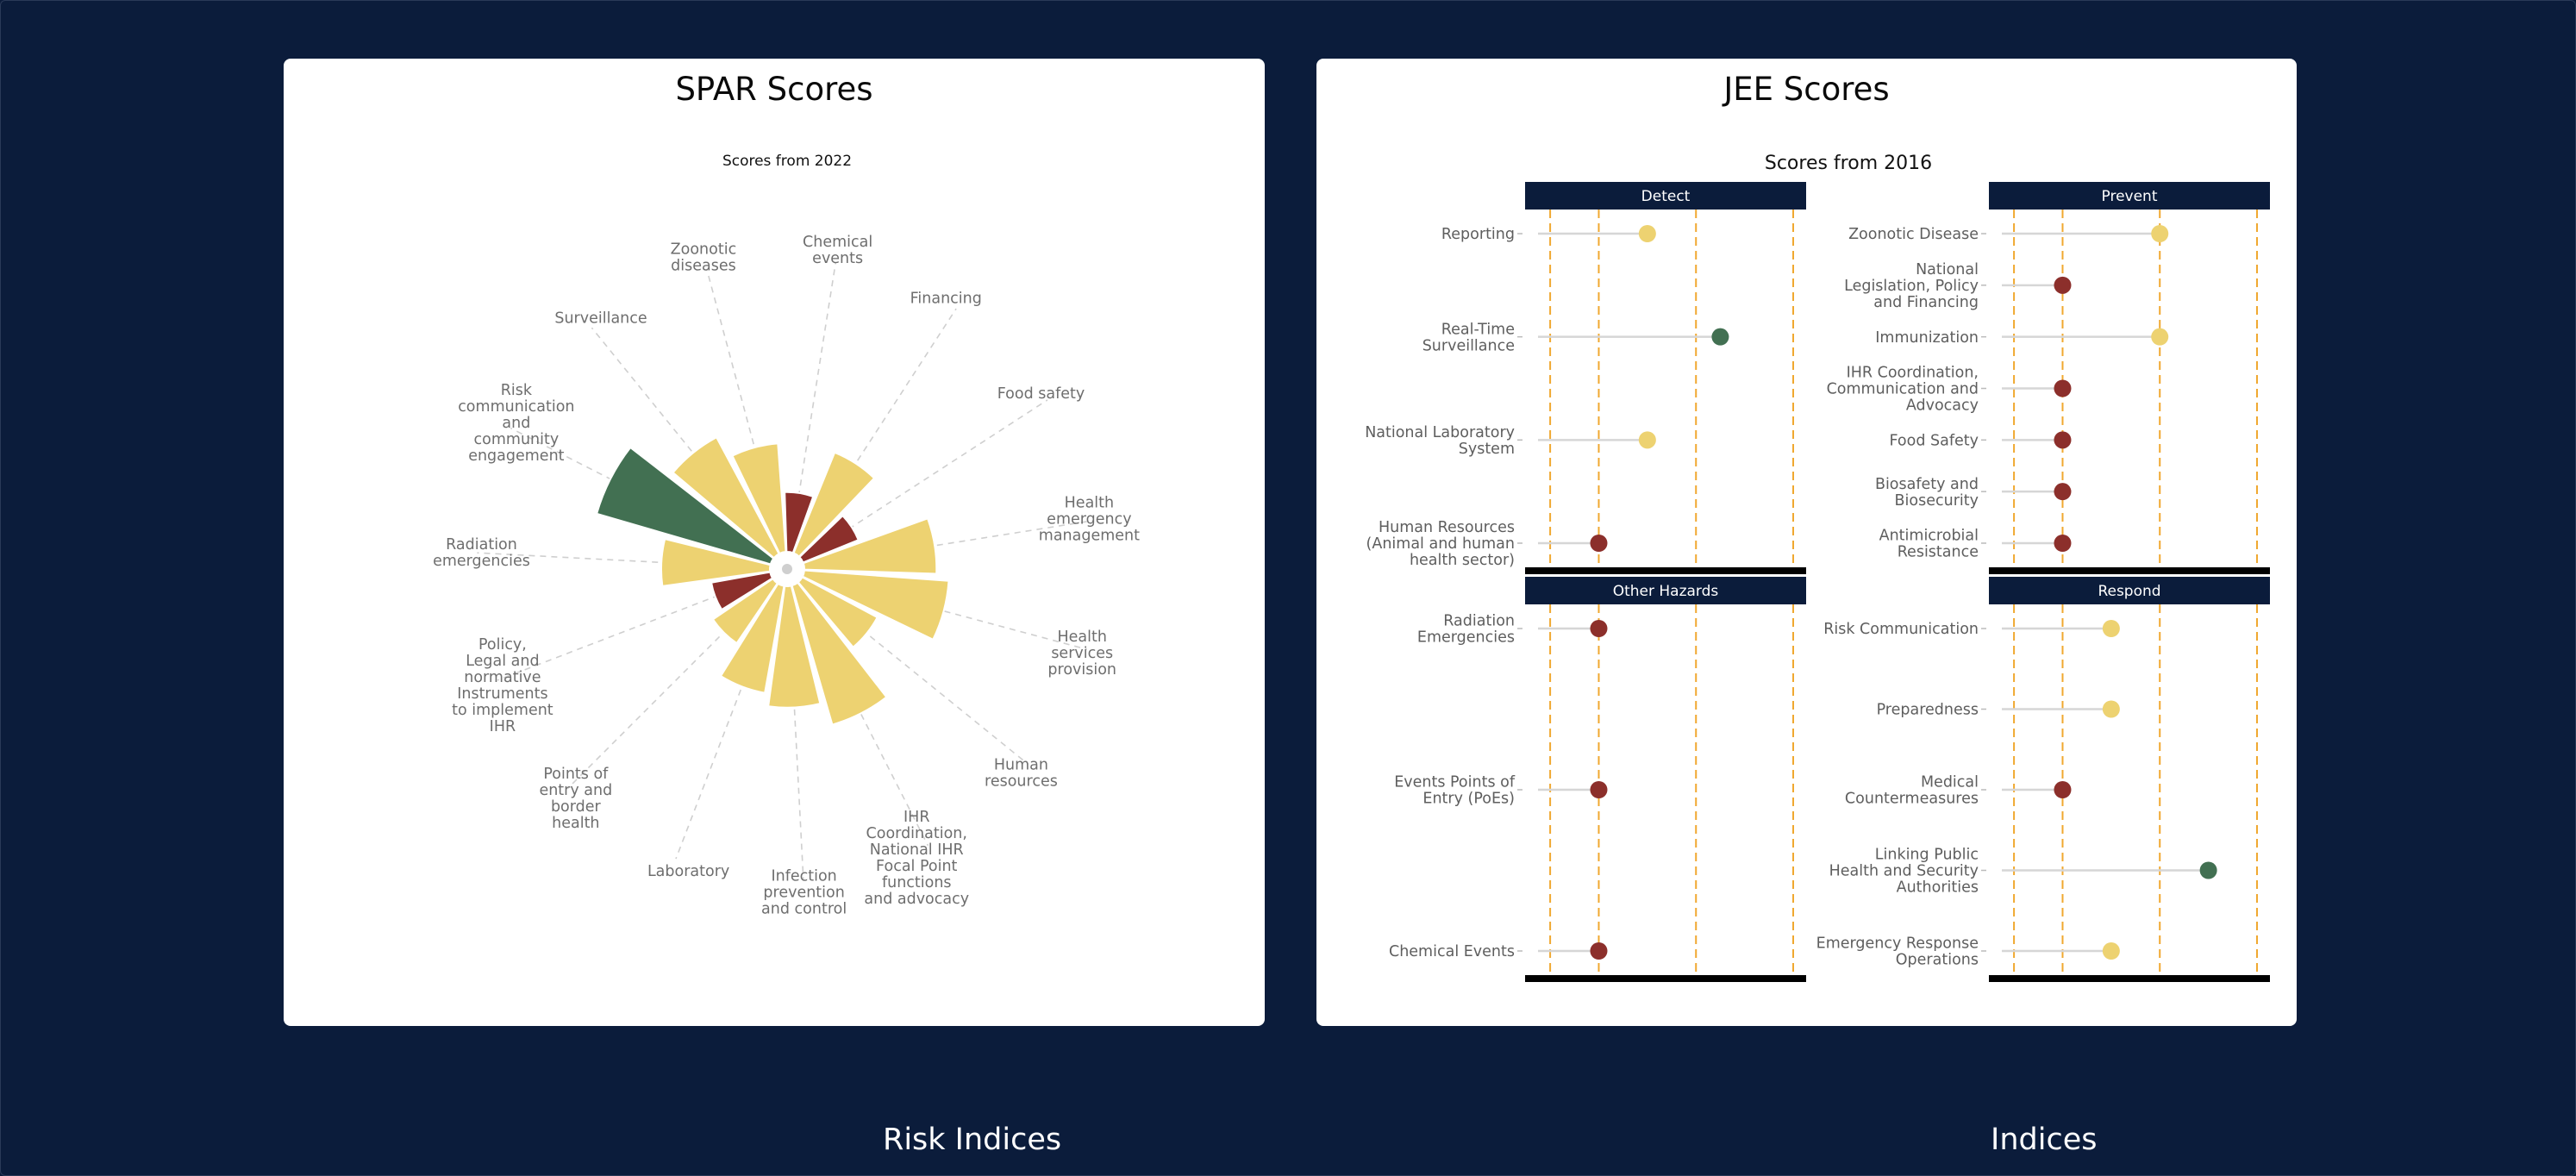  I want to click on jee-item-label: Chemical Events, so click(1452, 952).